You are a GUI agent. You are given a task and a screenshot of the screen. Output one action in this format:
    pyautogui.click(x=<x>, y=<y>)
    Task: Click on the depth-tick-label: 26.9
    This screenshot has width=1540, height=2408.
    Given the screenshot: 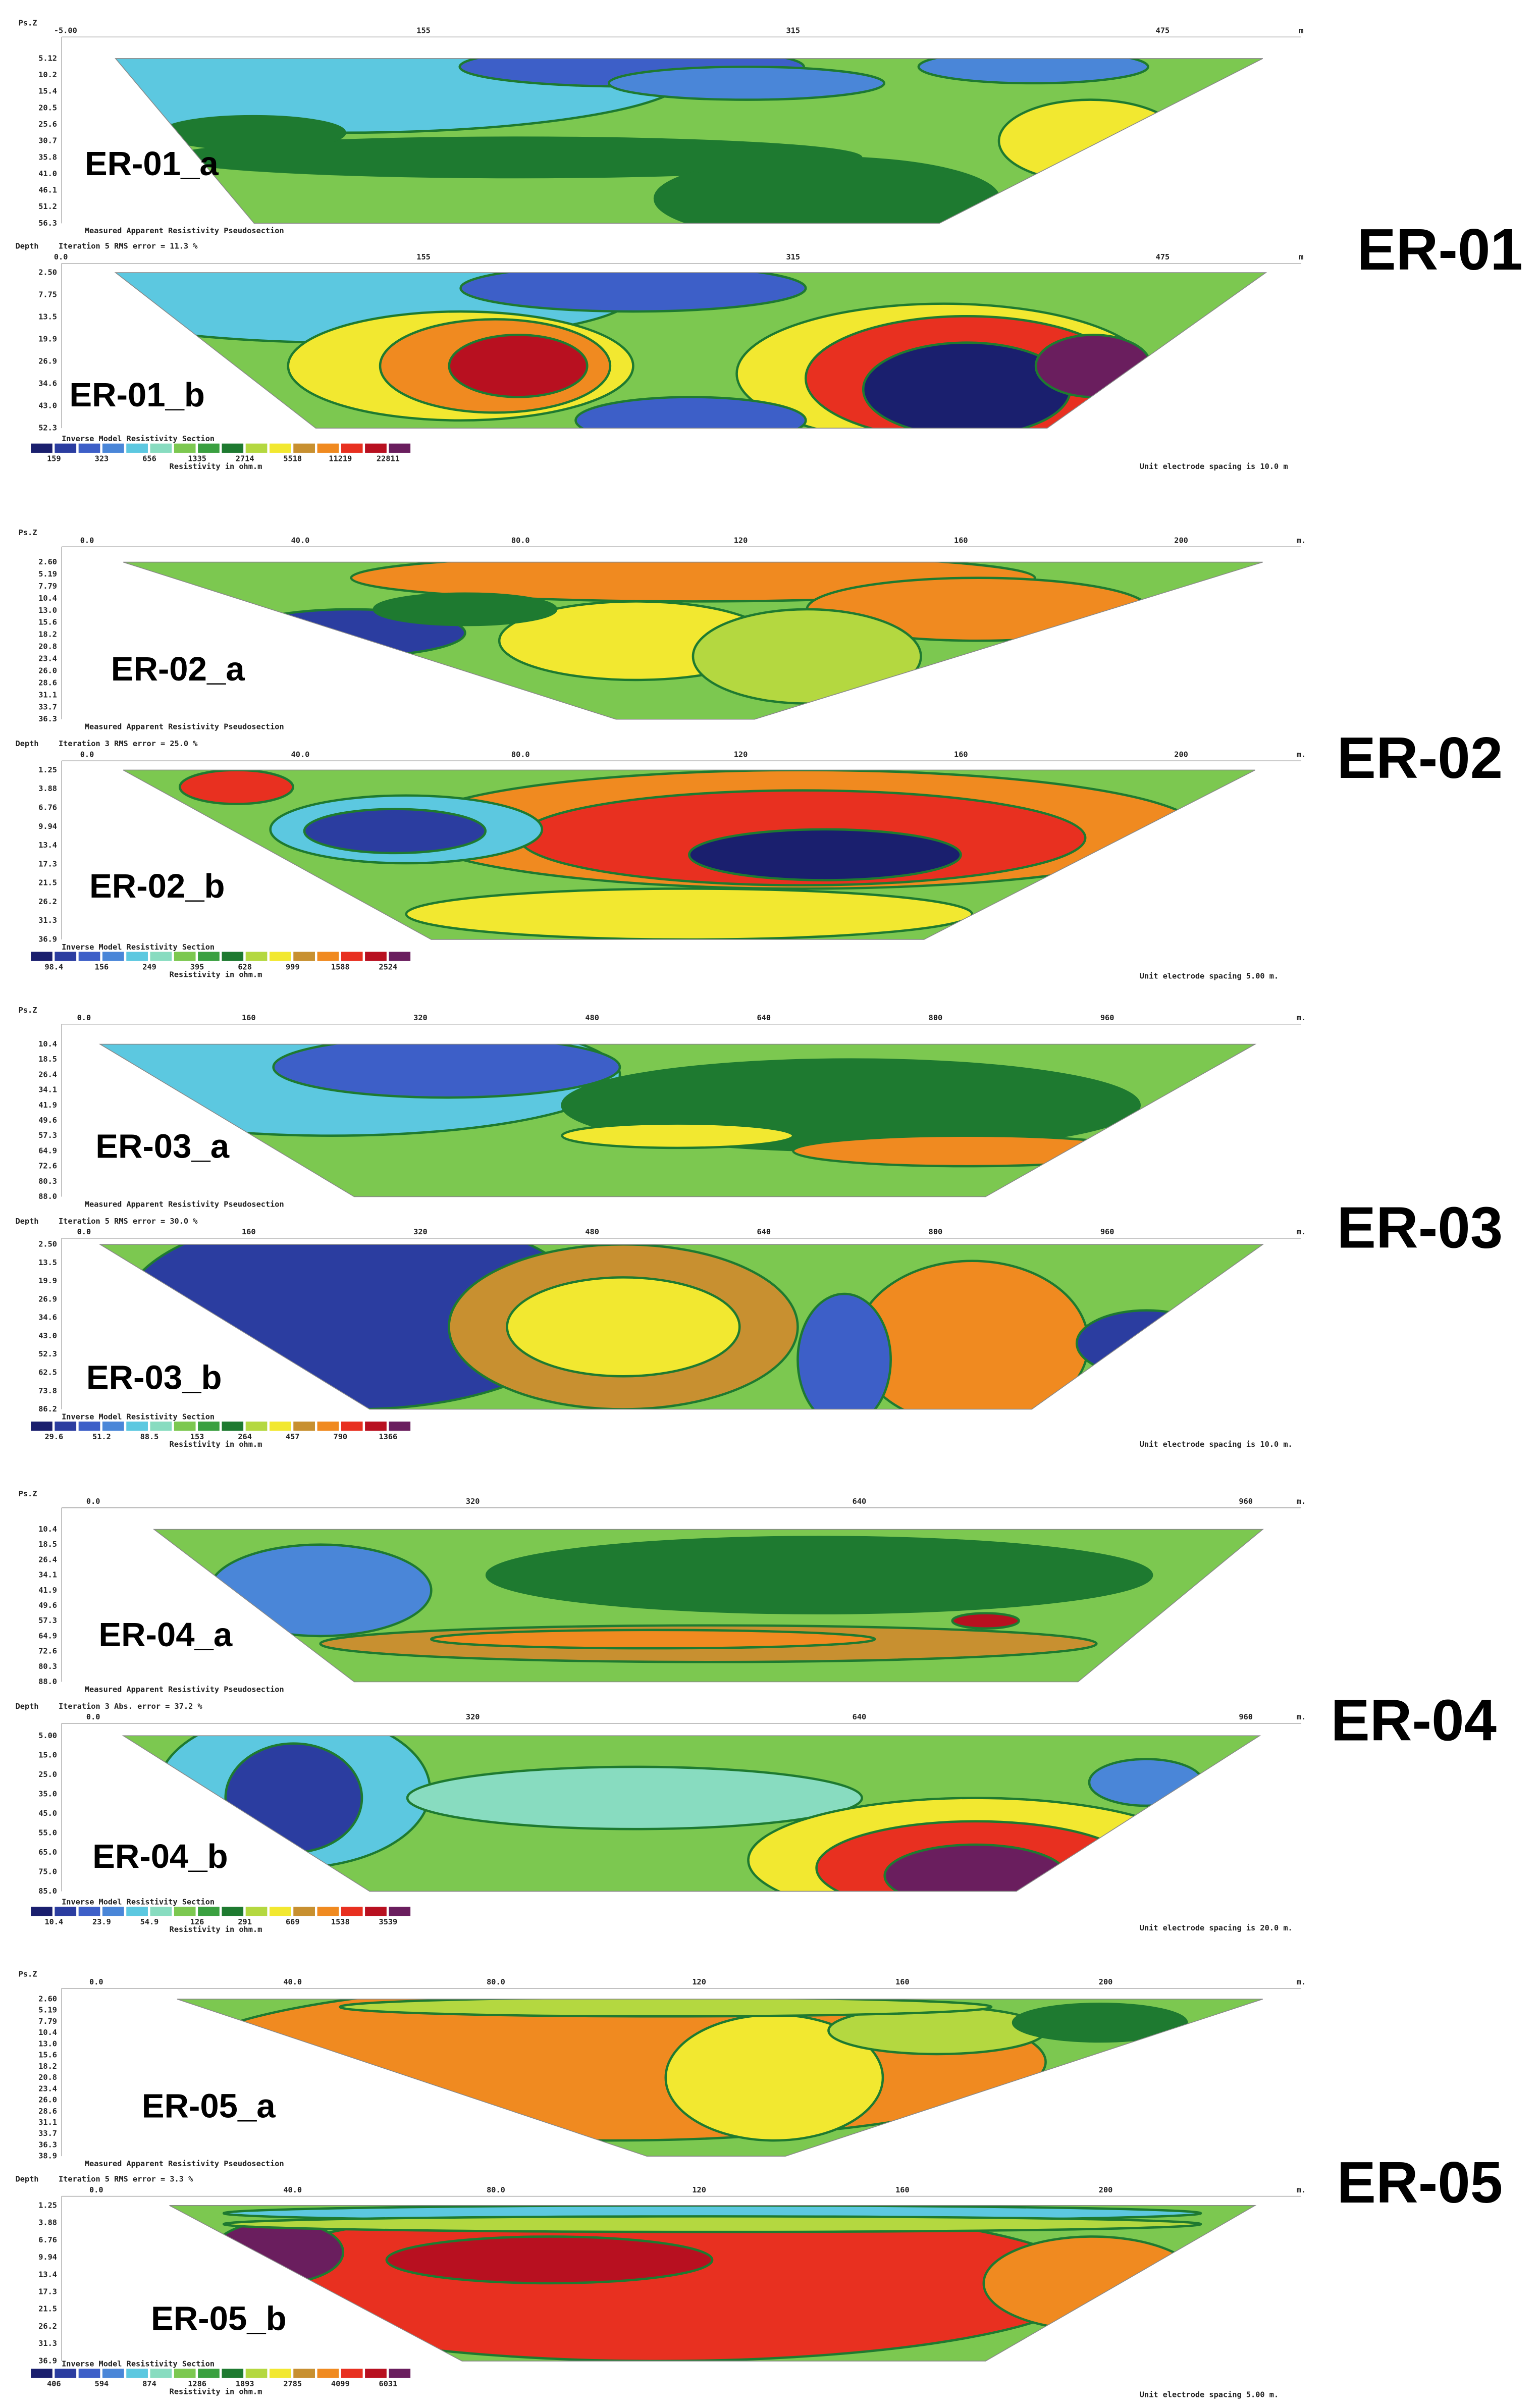 What is the action you would take?
    pyautogui.click(x=47, y=361)
    